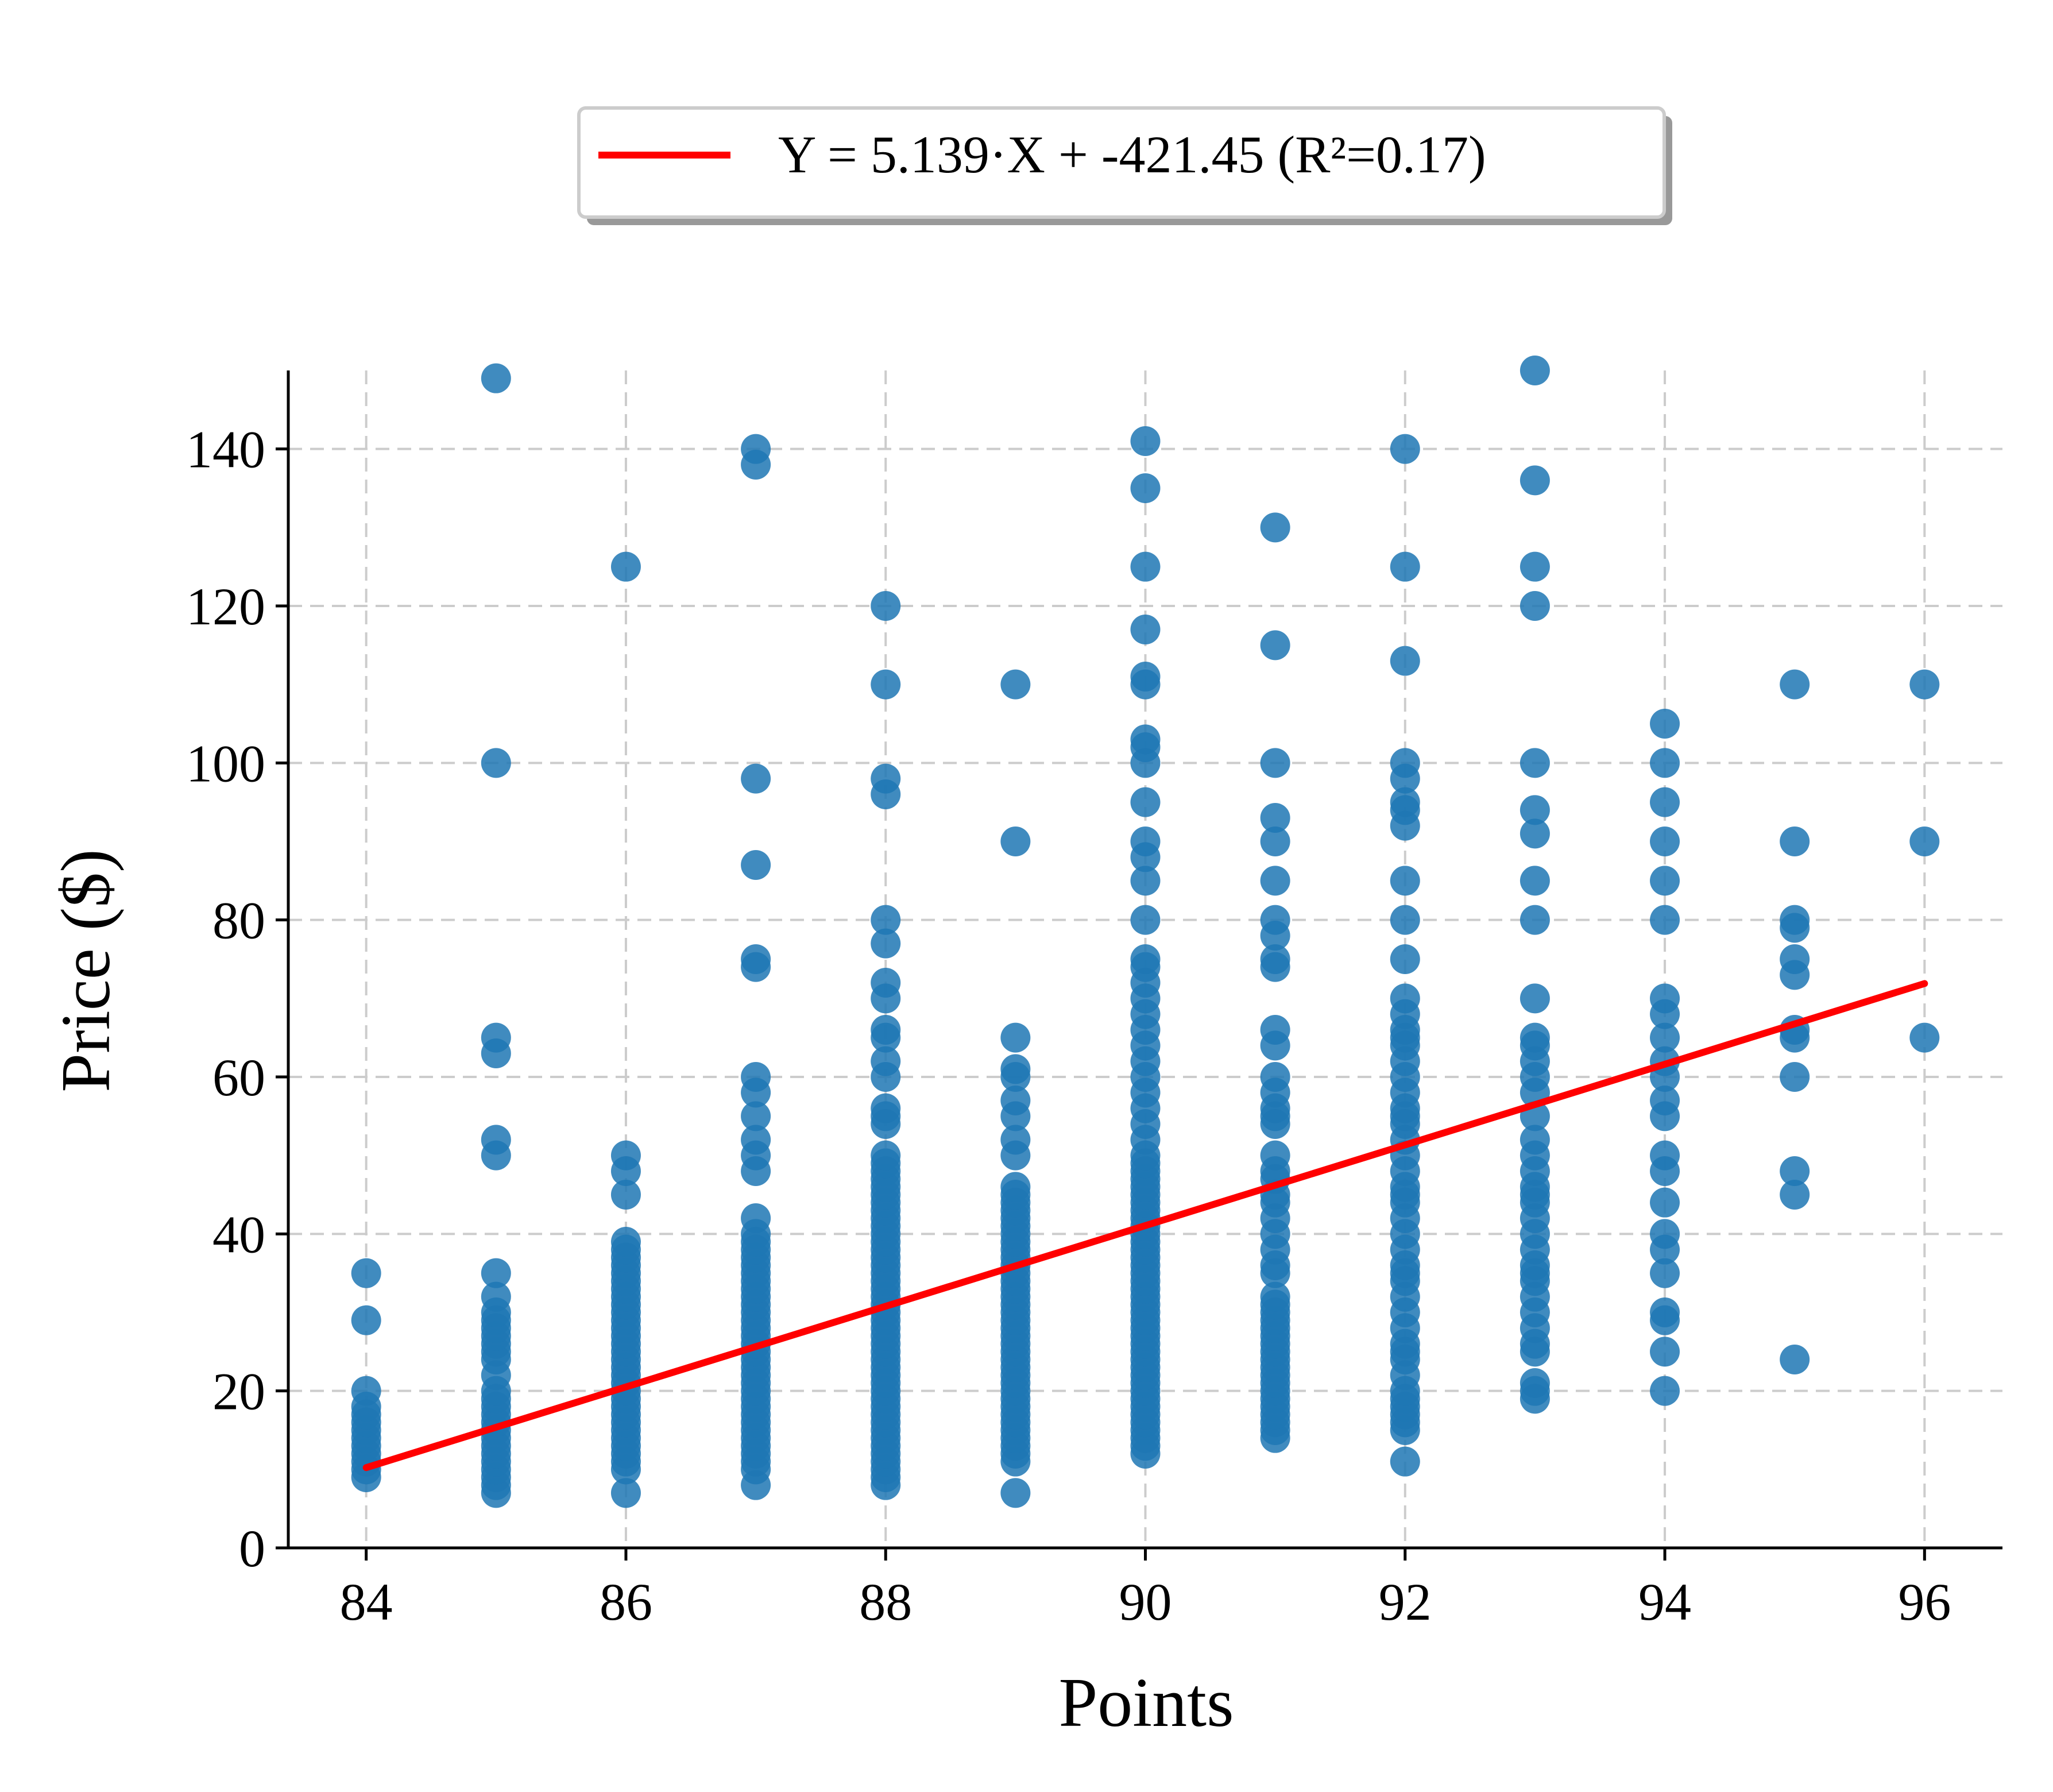 This screenshot has width=2053, height=1792. What do you see at coordinates (86, 970) in the screenshot?
I see `y-axis-label: Price ($)` at bounding box center [86, 970].